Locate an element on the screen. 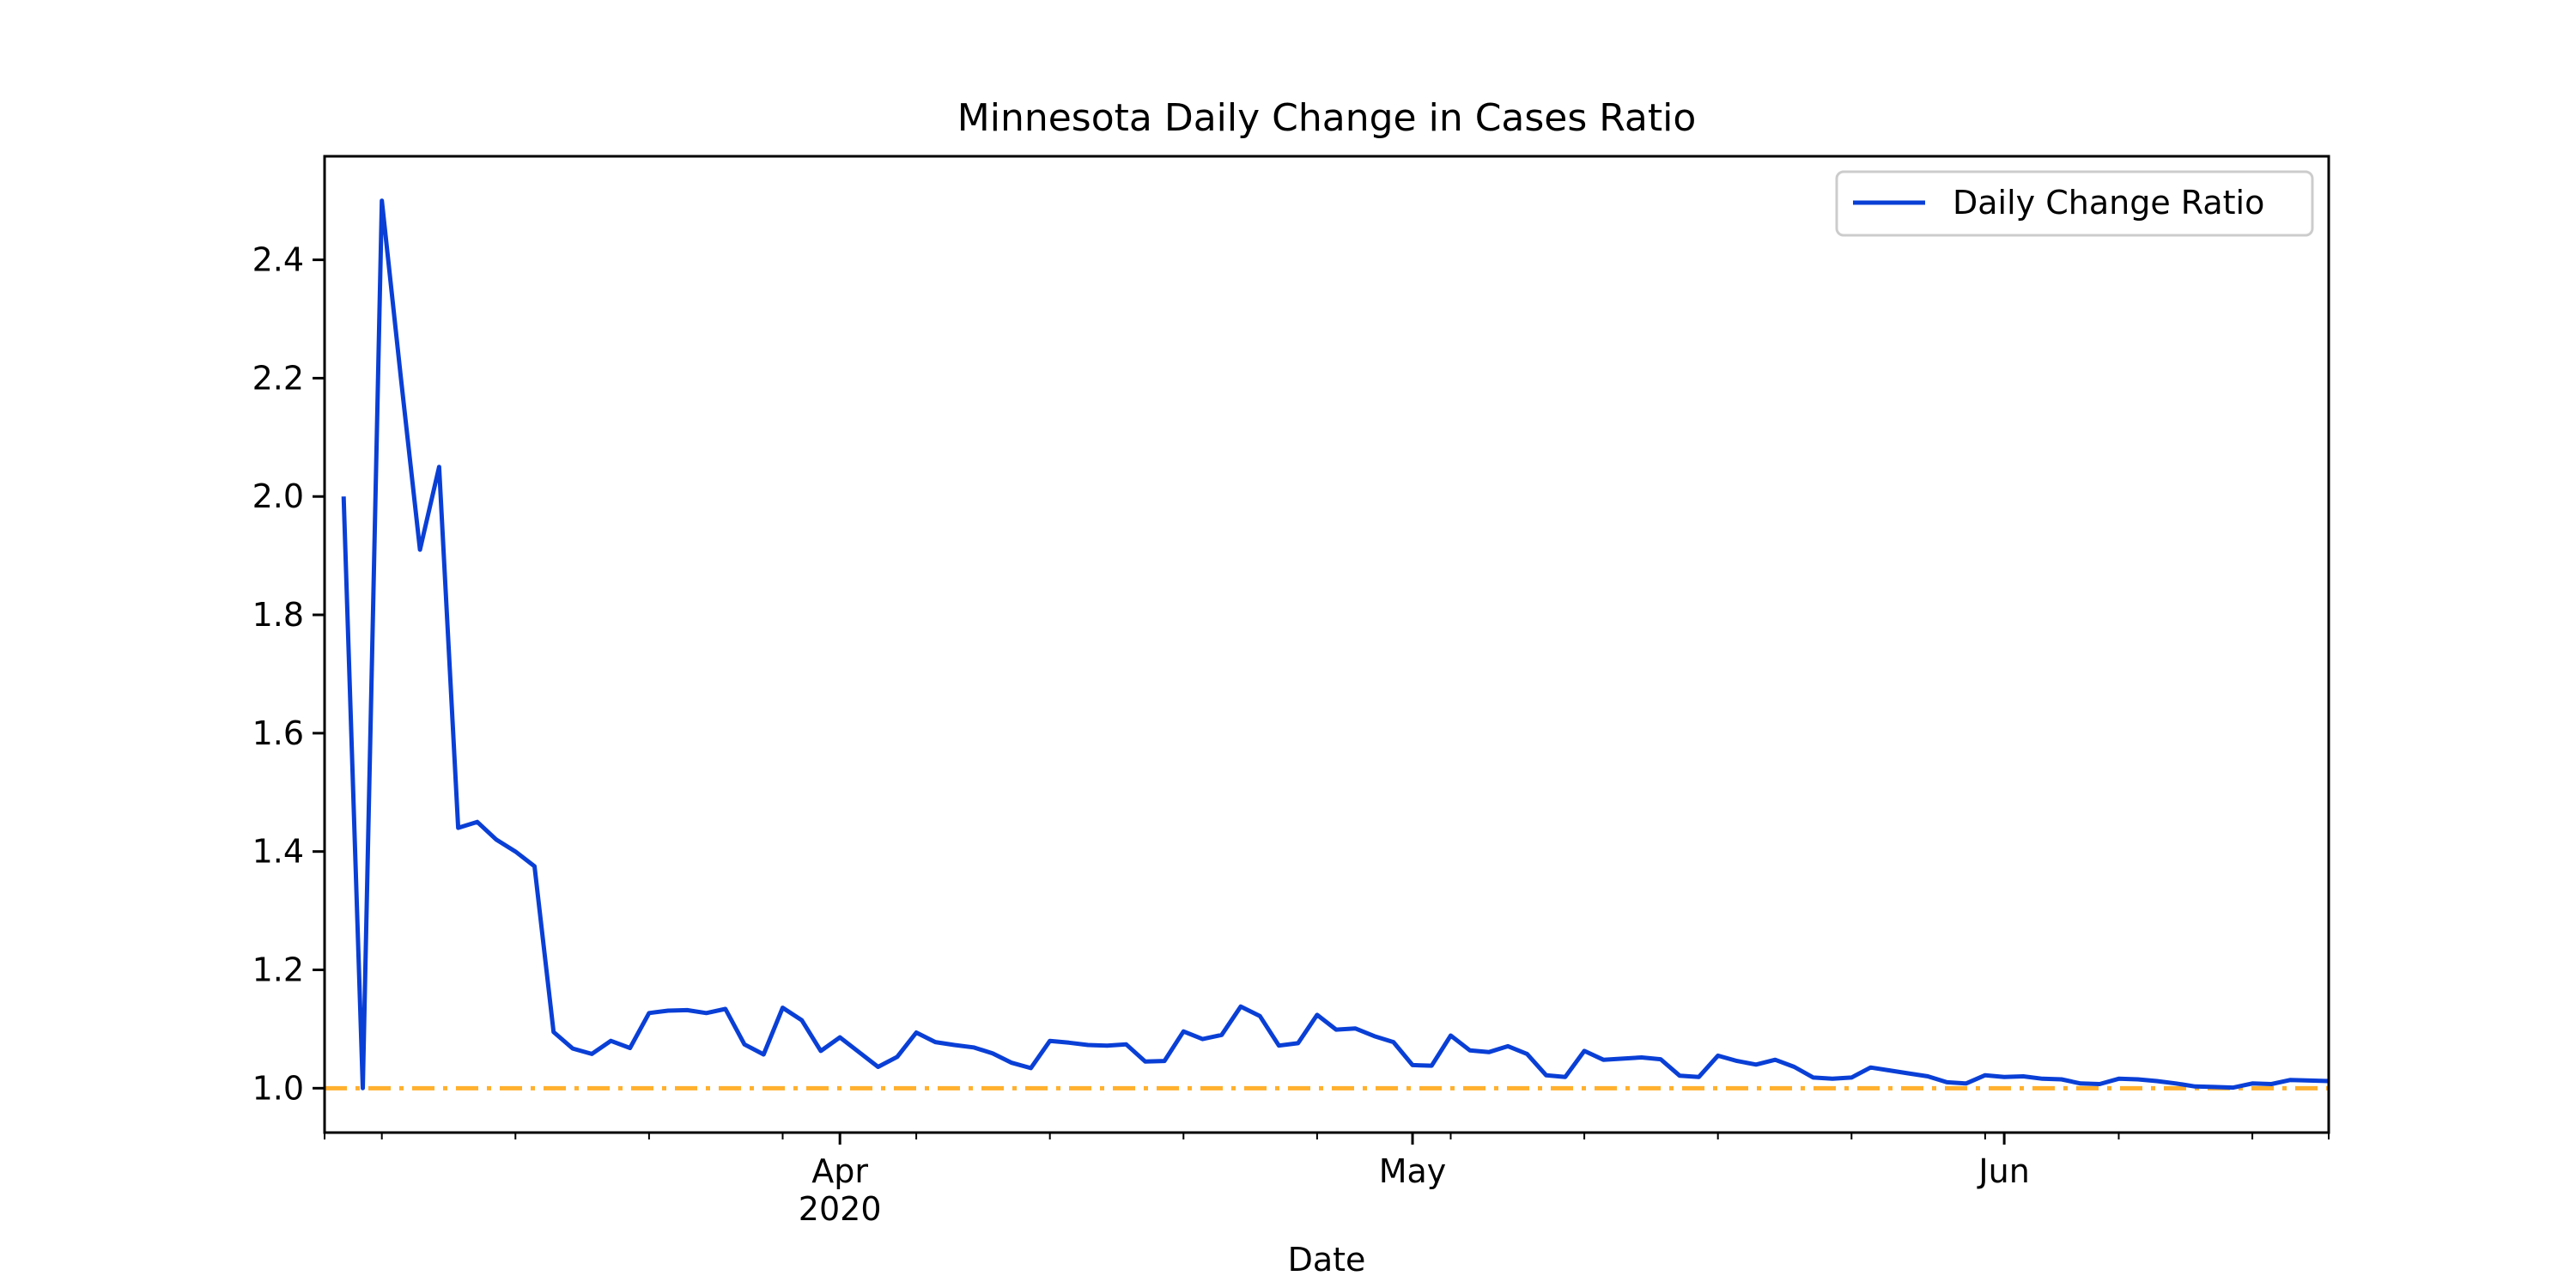 This screenshot has height=1288, width=2576. x-tick-sublabel: 2020 is located at coordinates (841, 1209).